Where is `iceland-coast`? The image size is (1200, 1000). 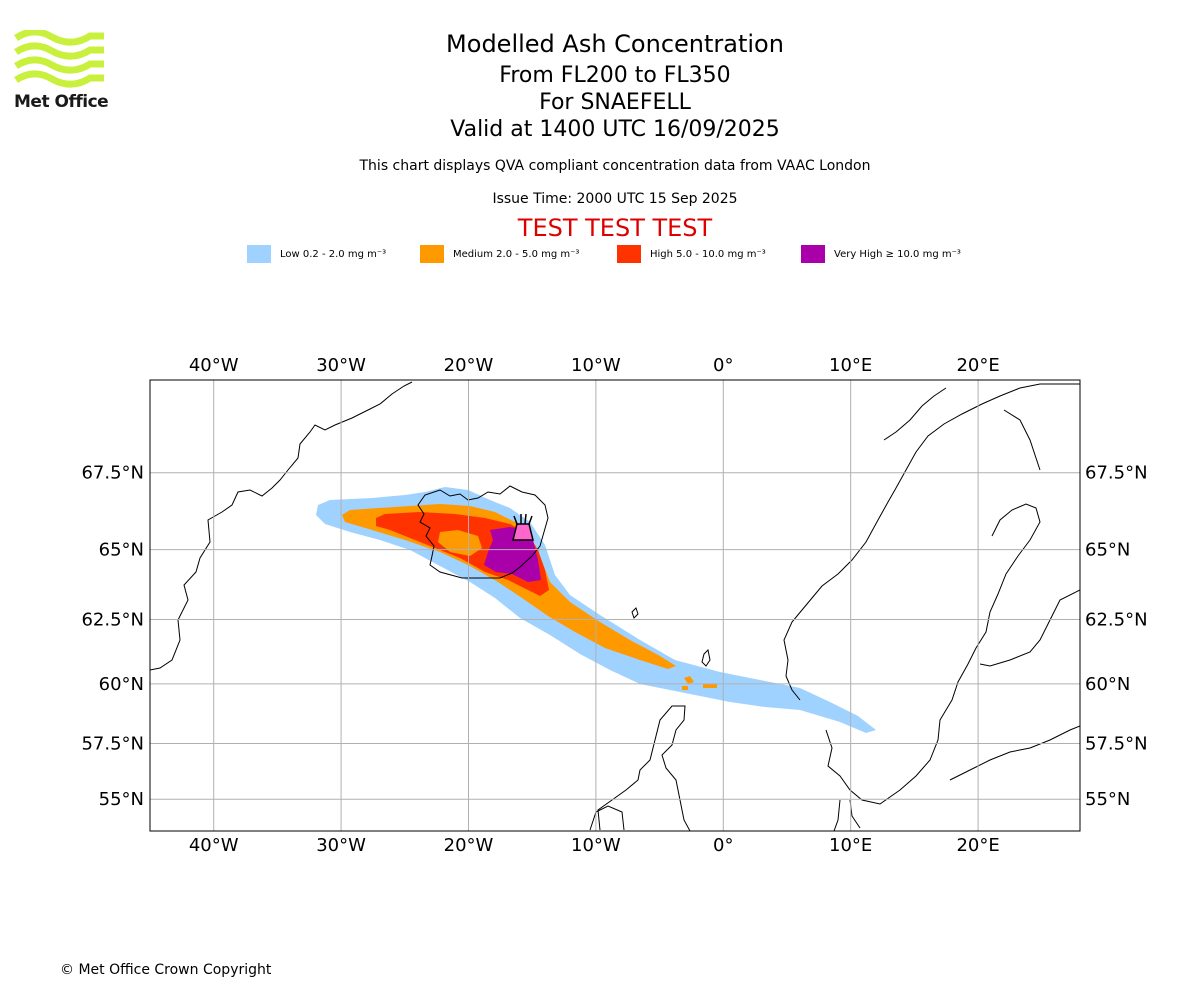
iceland-coast is located at coordinates (483, 532).